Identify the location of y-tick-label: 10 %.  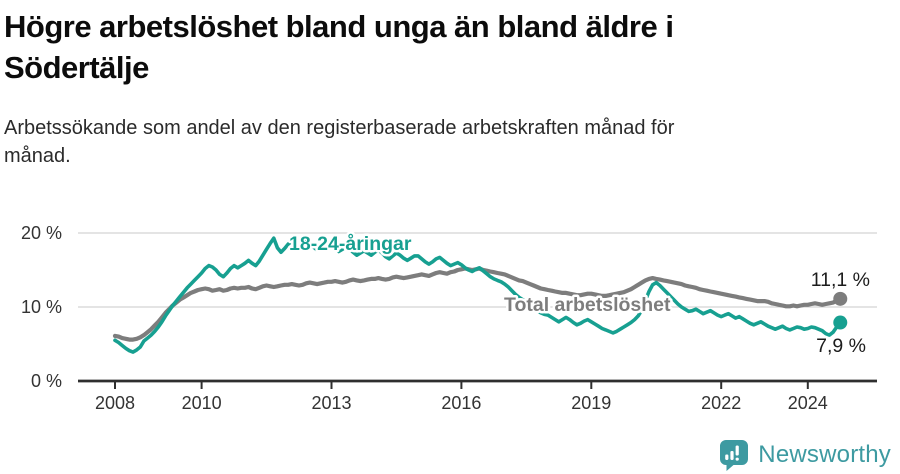
(41, 307).